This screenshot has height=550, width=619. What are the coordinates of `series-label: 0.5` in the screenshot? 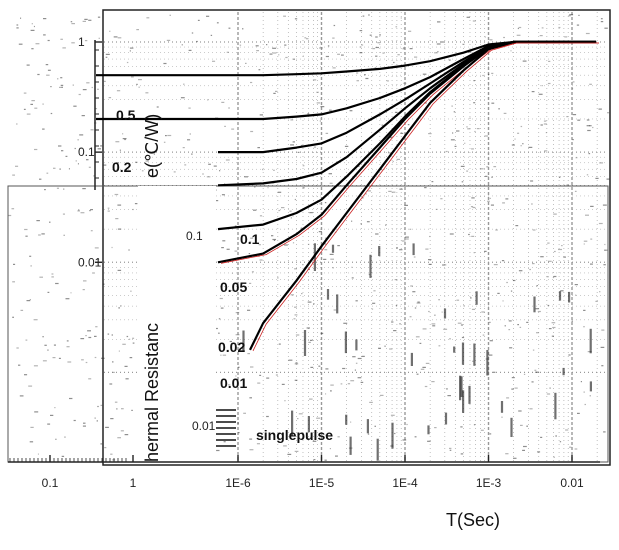 It's located at (126, 115).